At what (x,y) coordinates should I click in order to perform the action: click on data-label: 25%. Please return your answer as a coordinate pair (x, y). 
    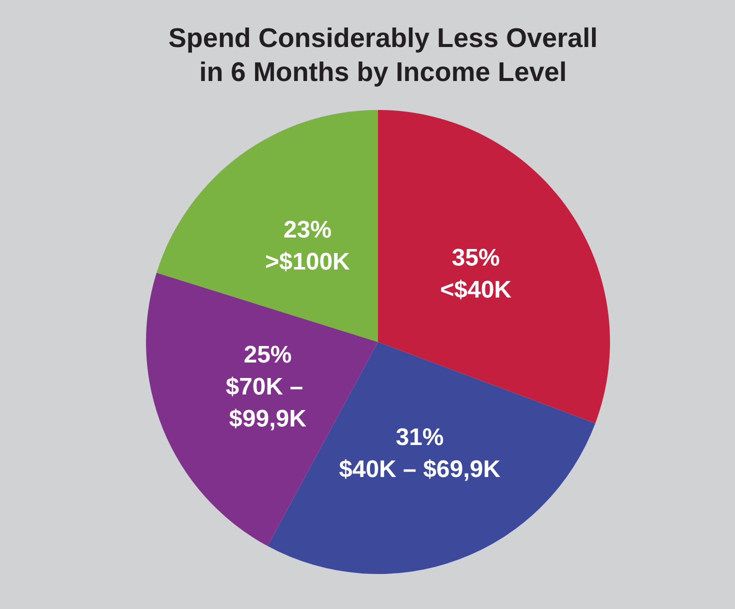
    Looking at the image, I should click on (268, 354).